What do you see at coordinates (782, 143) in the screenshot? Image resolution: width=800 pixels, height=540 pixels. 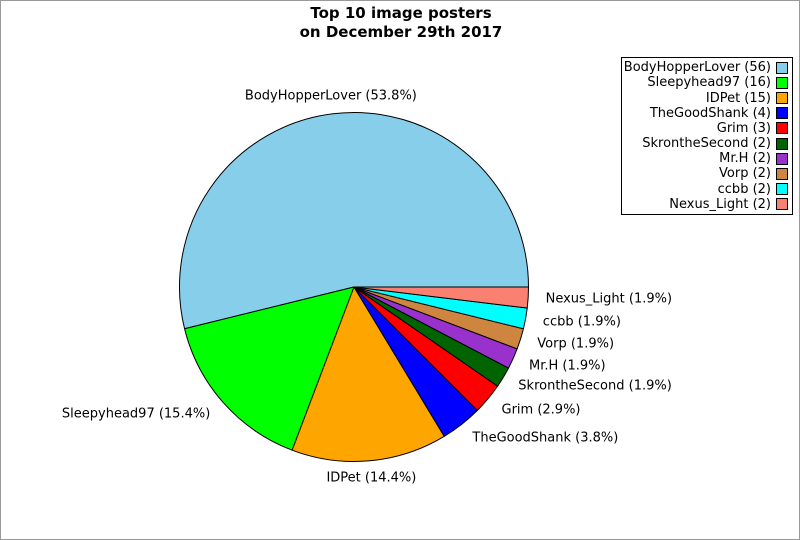 I see `legend-swatch-SkrontheSecond` at bounding box center [782, 143].